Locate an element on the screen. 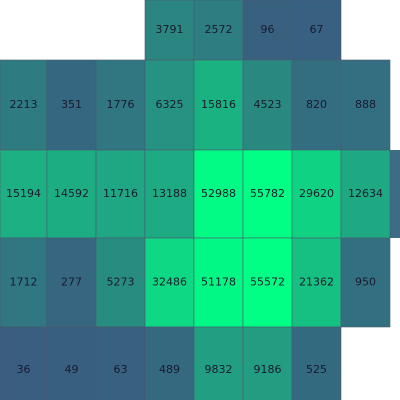 The width and height of the screenshot is (400, 400). cell-label: 21362 is located at coordinates (316, 282).